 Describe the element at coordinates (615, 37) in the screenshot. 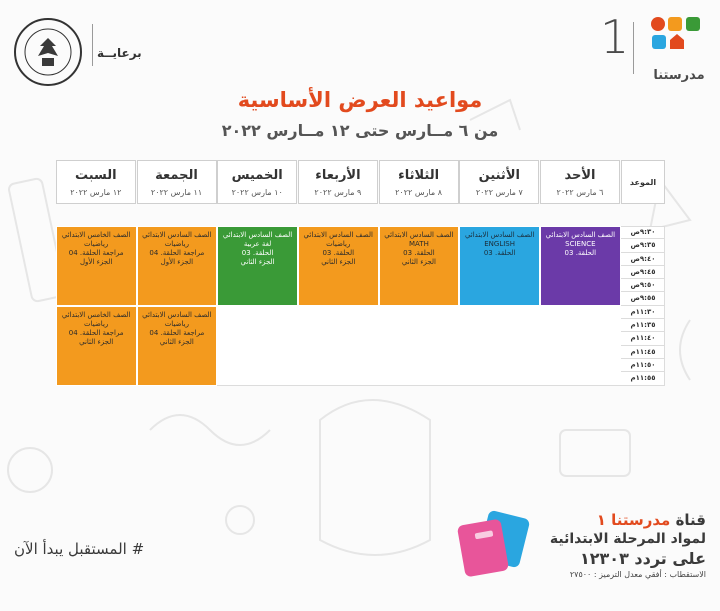

I see `channel-number: 1` at that location.